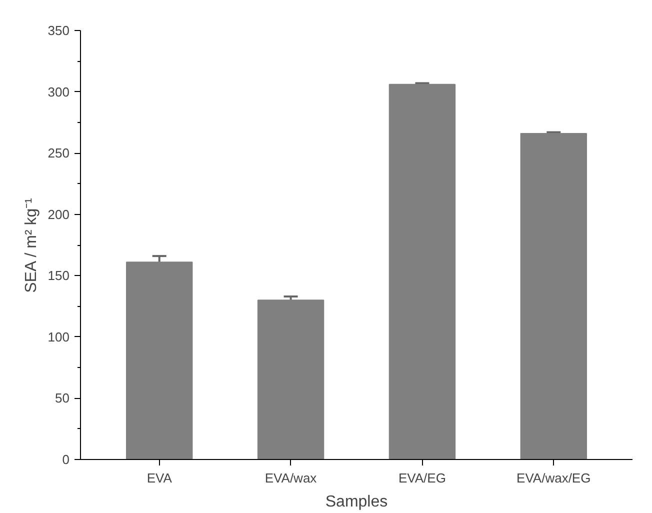 The height and width of the screenshot is (513, 652). Describe the element at coordinates (59, 92) in the screenshot. I see `y-tick-label: 300` at that location.